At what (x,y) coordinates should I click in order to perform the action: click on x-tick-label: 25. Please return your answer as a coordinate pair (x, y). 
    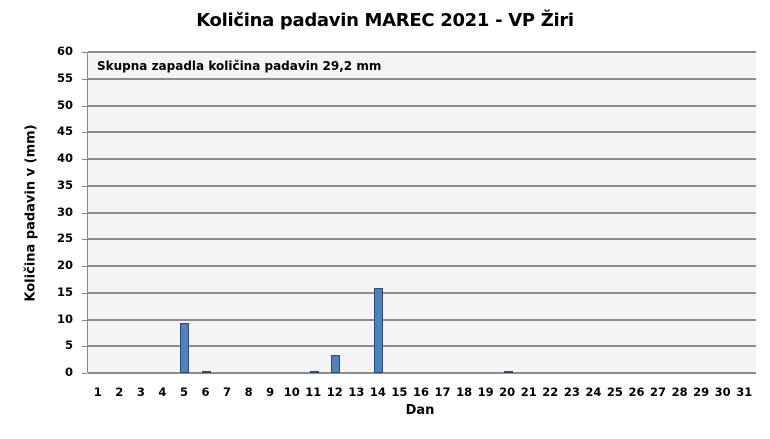
    Looking at the image, I should click on (614, 392).